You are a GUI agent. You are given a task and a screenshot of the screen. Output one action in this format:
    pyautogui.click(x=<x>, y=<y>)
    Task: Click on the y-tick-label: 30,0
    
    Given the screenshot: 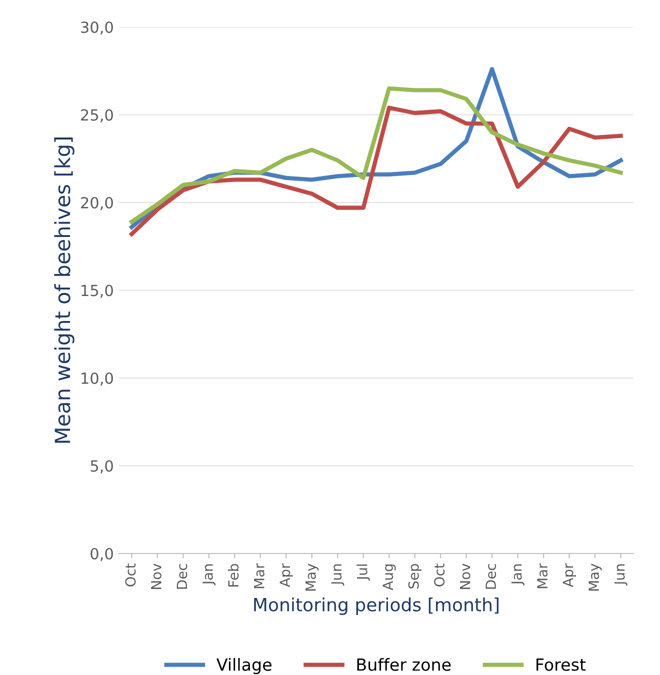 What is the action you would take?
    pyautogui.click(x=97, y=28)
    